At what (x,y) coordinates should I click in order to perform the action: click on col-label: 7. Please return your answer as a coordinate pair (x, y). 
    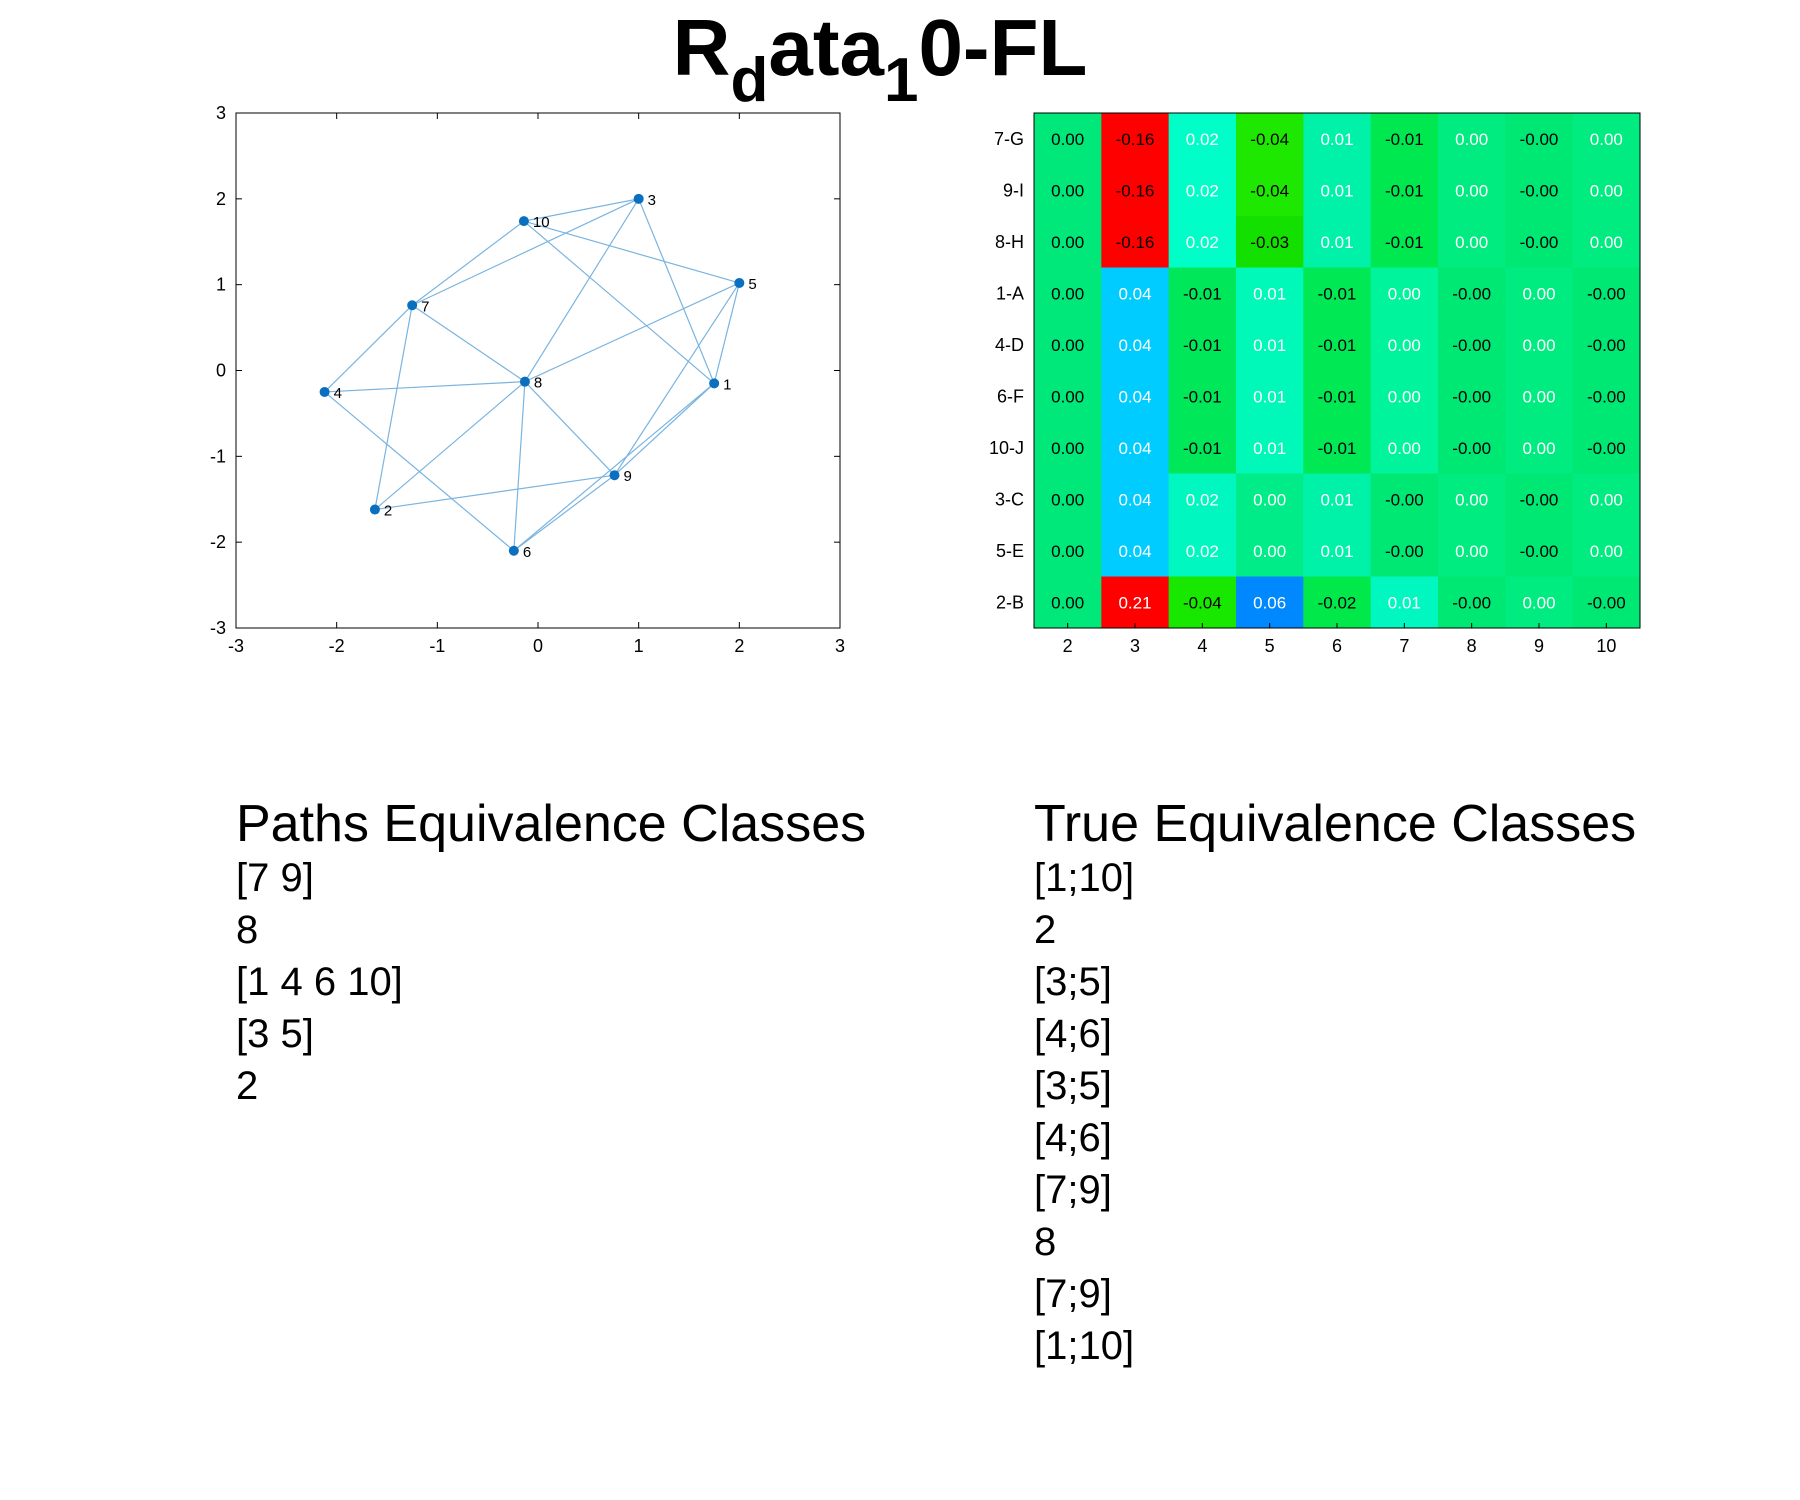
    Looking at the image, I should click on (1404, 646).